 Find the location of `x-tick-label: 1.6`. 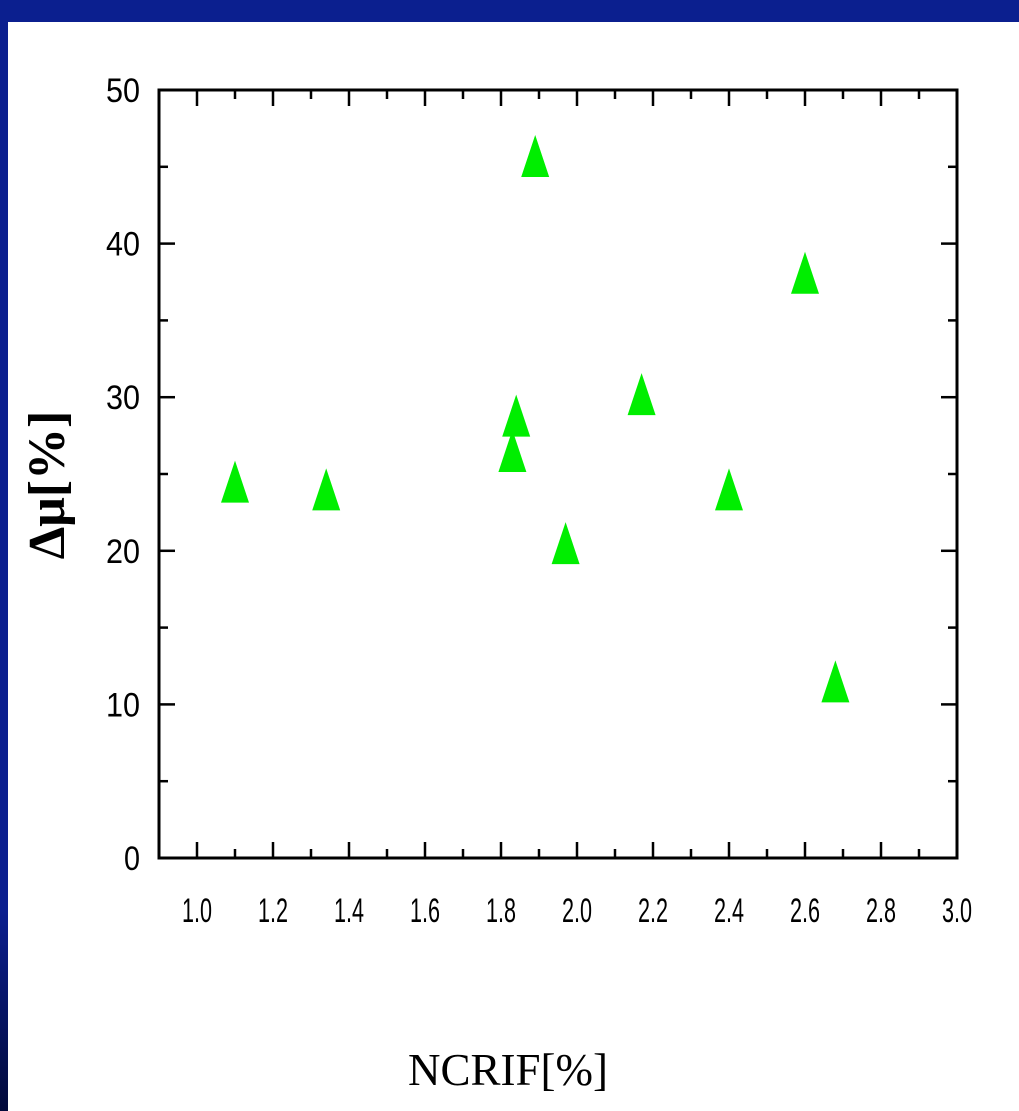

x-tick-label: 1.6 is located at coordinates (425, 911).